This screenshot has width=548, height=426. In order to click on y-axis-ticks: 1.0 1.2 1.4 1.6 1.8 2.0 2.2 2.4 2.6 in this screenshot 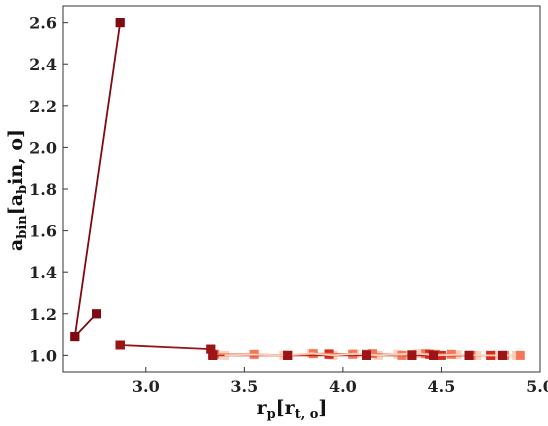, I will do `click(48, 189)`.